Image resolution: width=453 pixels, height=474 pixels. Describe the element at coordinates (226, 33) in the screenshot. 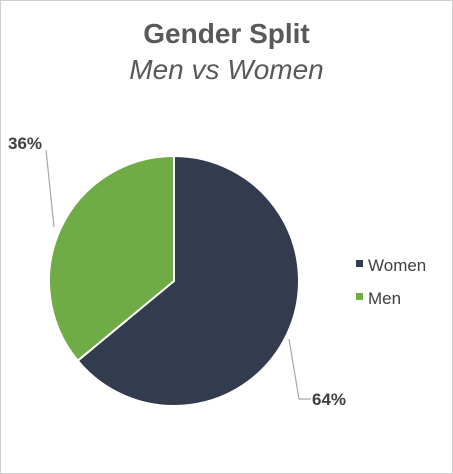

I see `chart-title: Gender Split` at that location.